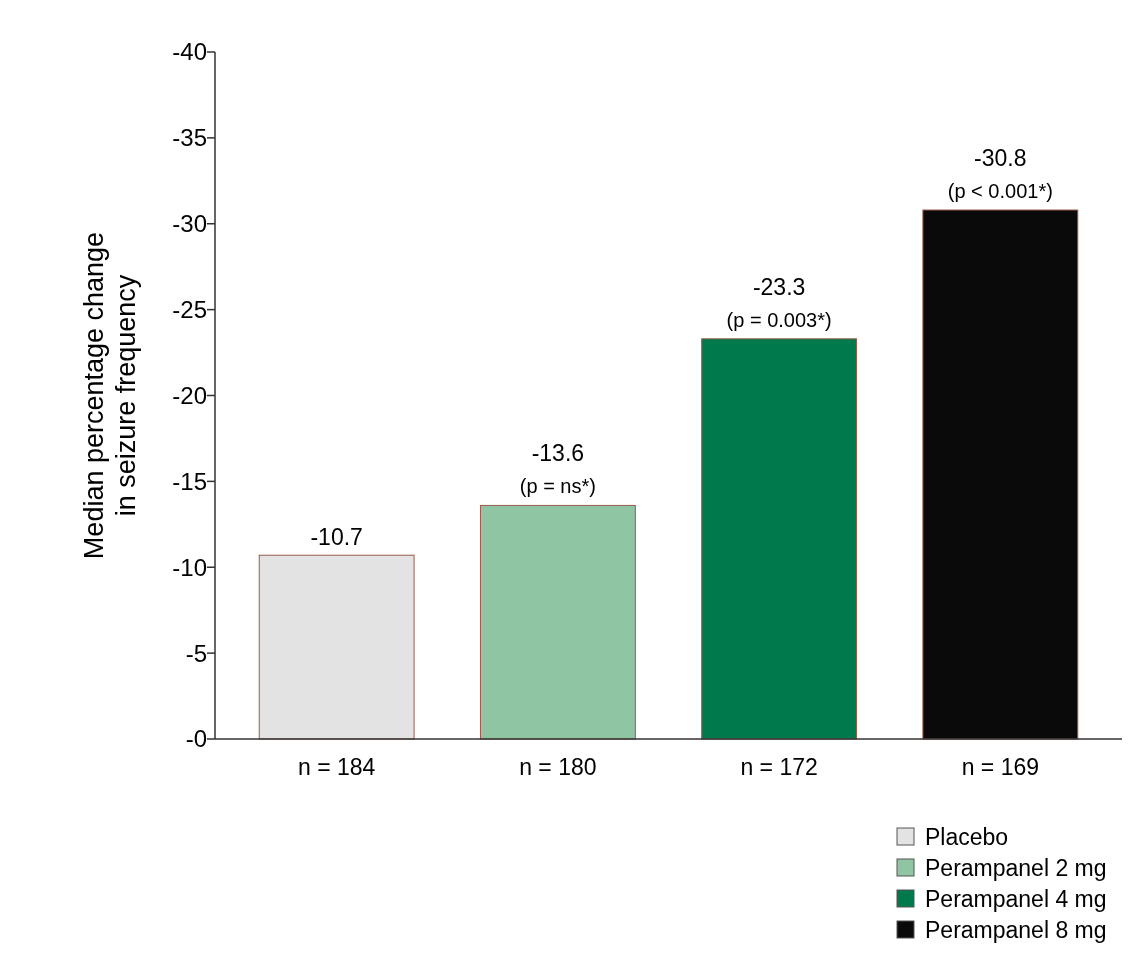 The image size is (1140, 978). What do you see at coordinates (110, 395) in the screenshot?
I see `y-axis-title: Median percentage change in seizure frequency` at bounding box center [110, 395].